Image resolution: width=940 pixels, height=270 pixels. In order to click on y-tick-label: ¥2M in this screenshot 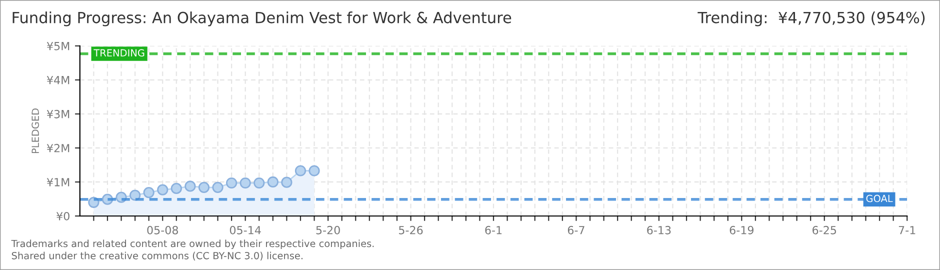, I will do `click(58, 148)`.